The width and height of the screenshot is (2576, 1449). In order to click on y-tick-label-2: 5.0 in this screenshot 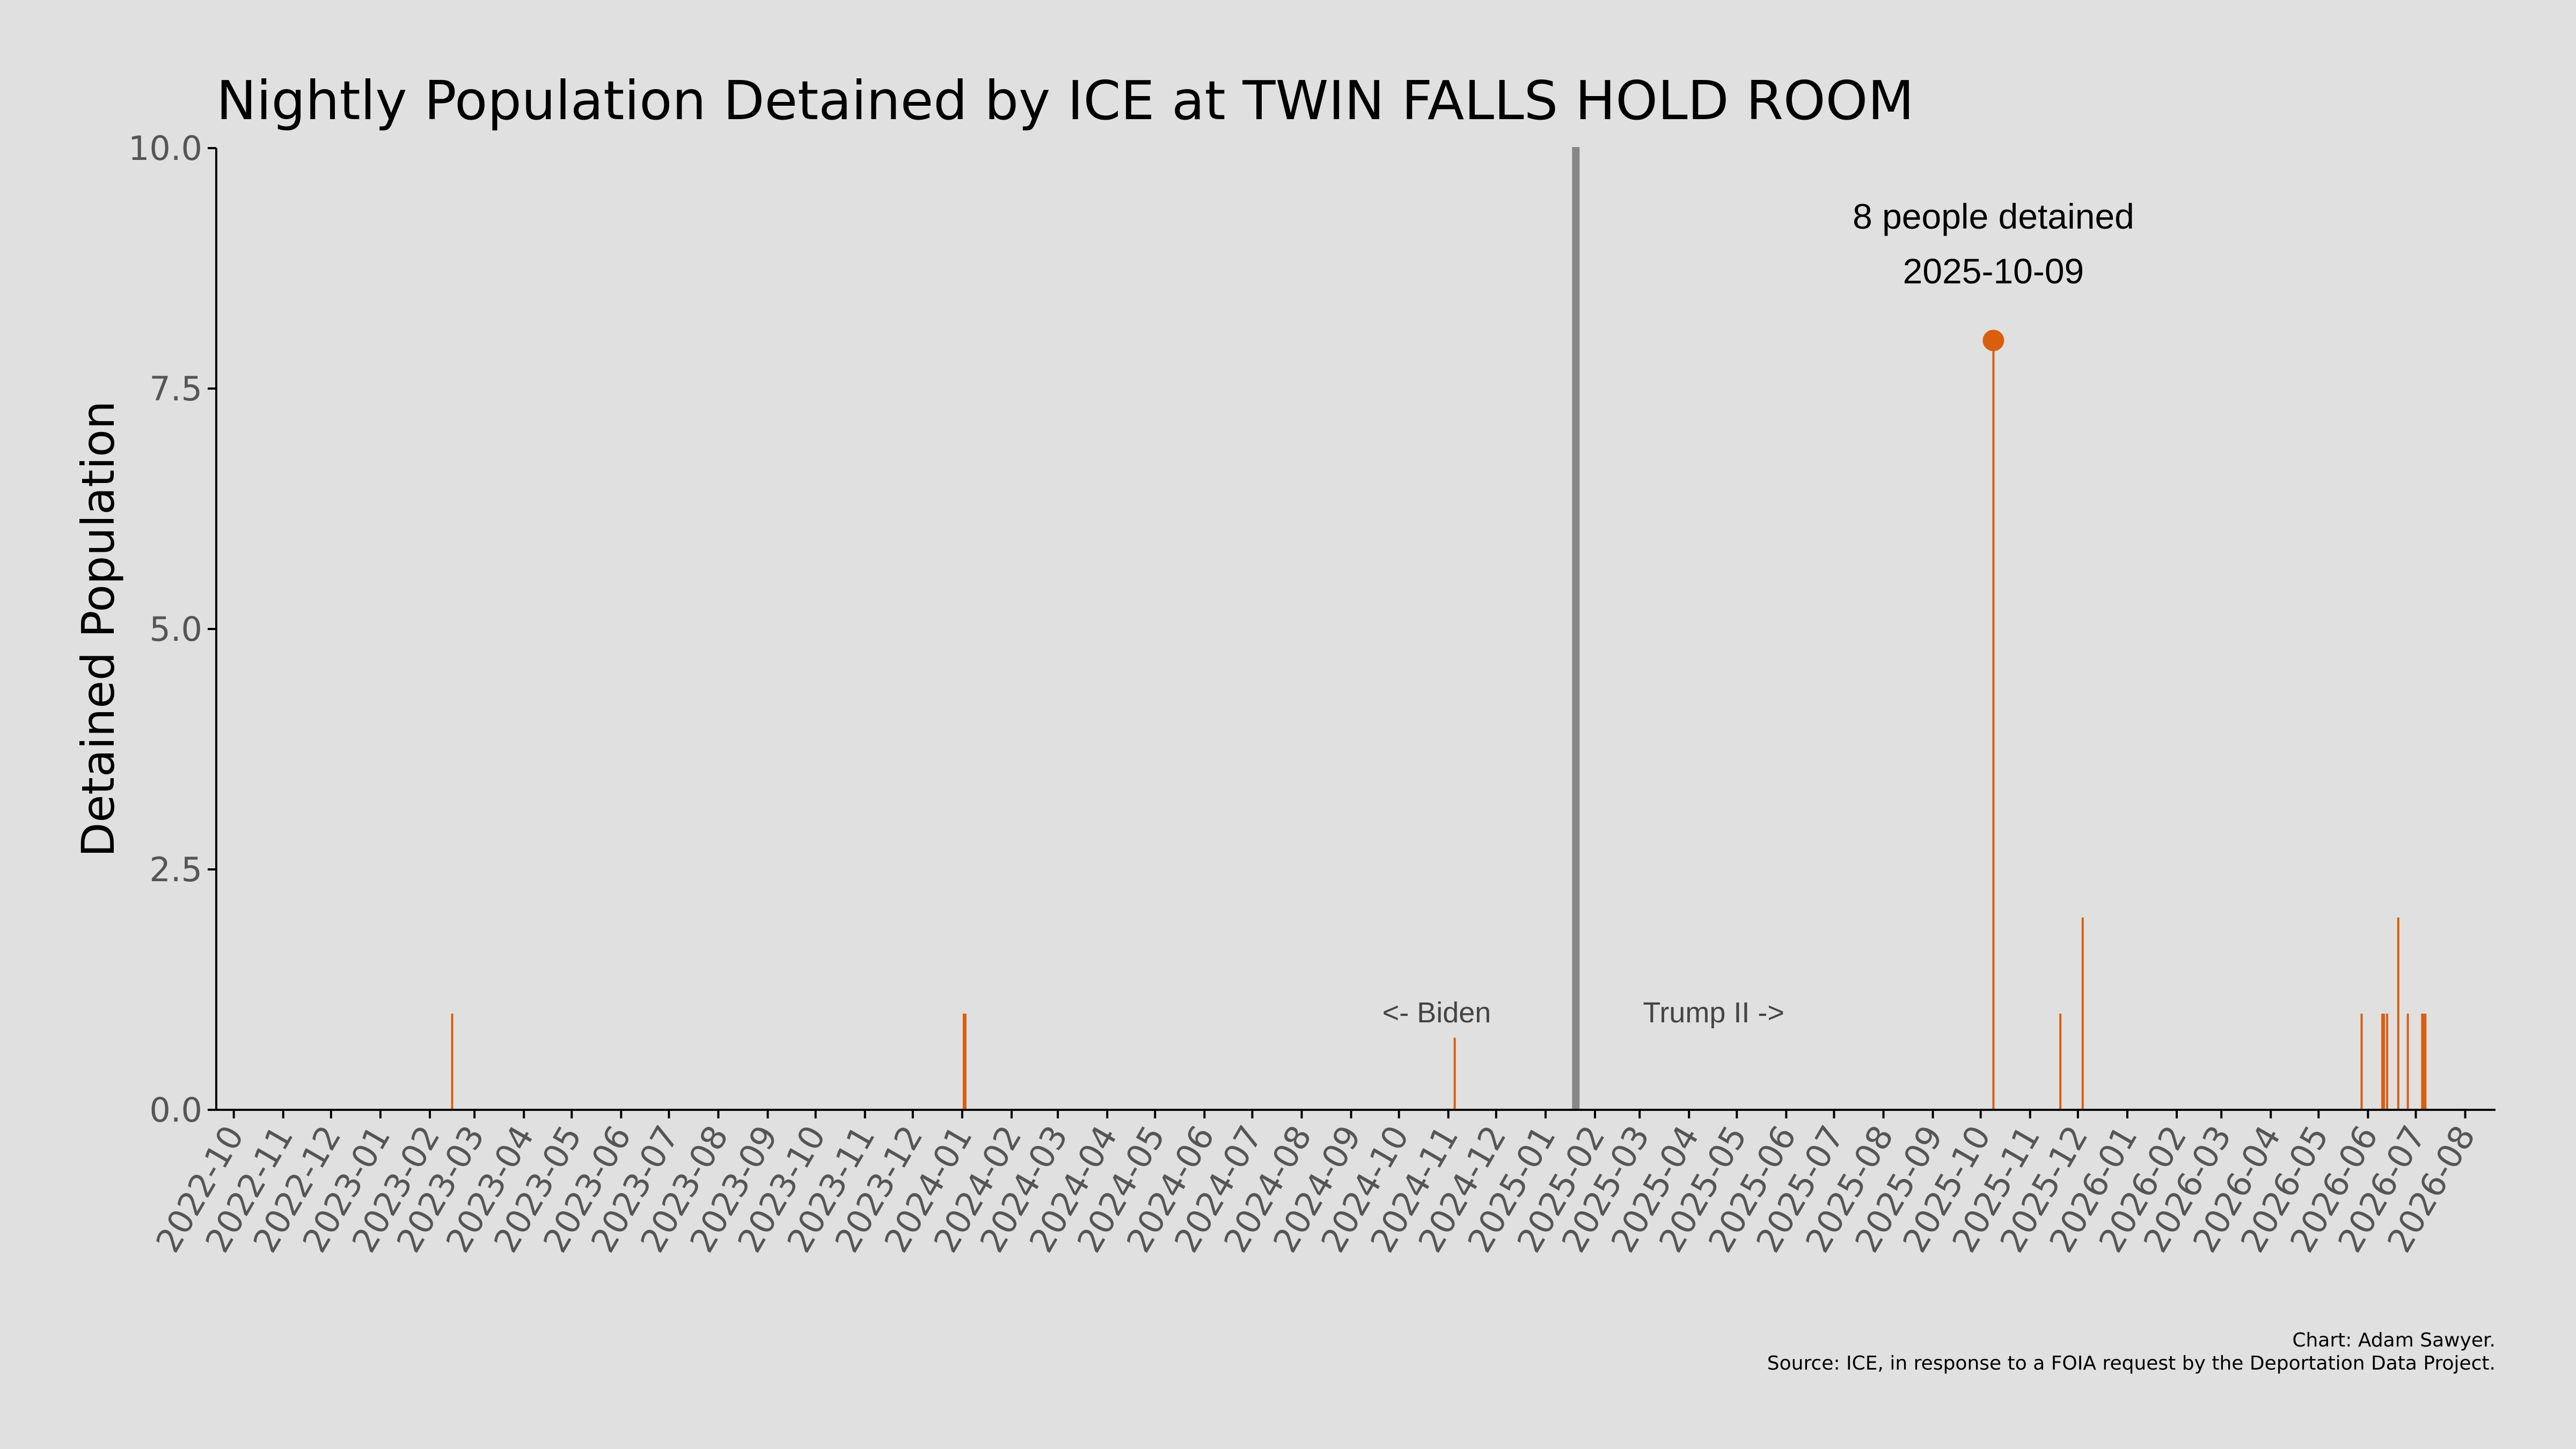, I will do `click(175, 629)`.